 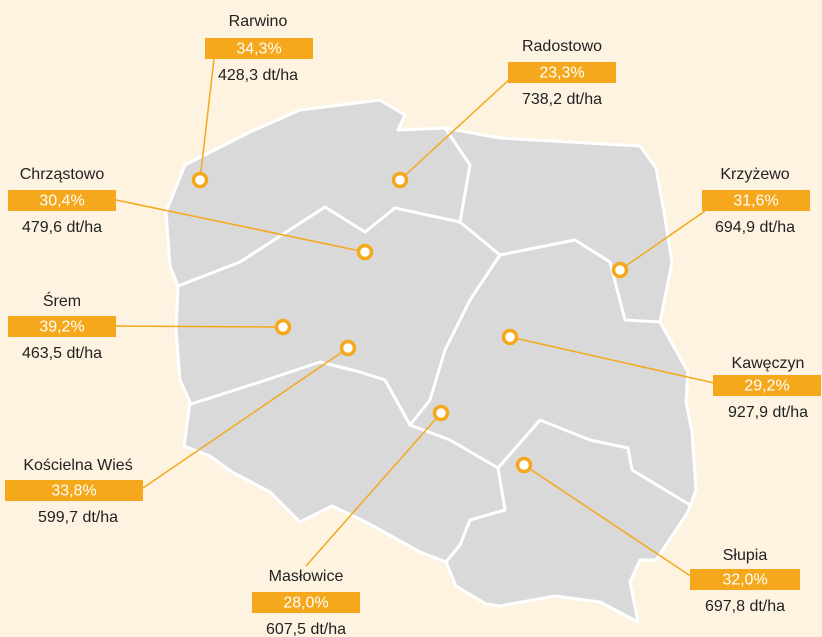 I want to click on yield-label: 599,7 dt/ha, so click(x=78, y=517).